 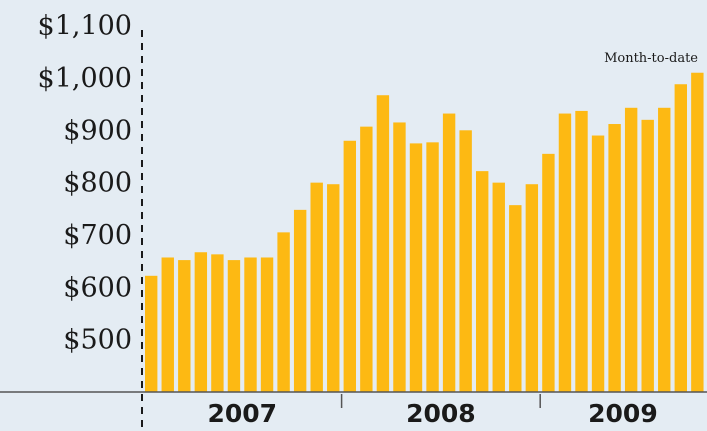 I want to click on x-group-label-2009: 2009, so click(x=623, y=413).